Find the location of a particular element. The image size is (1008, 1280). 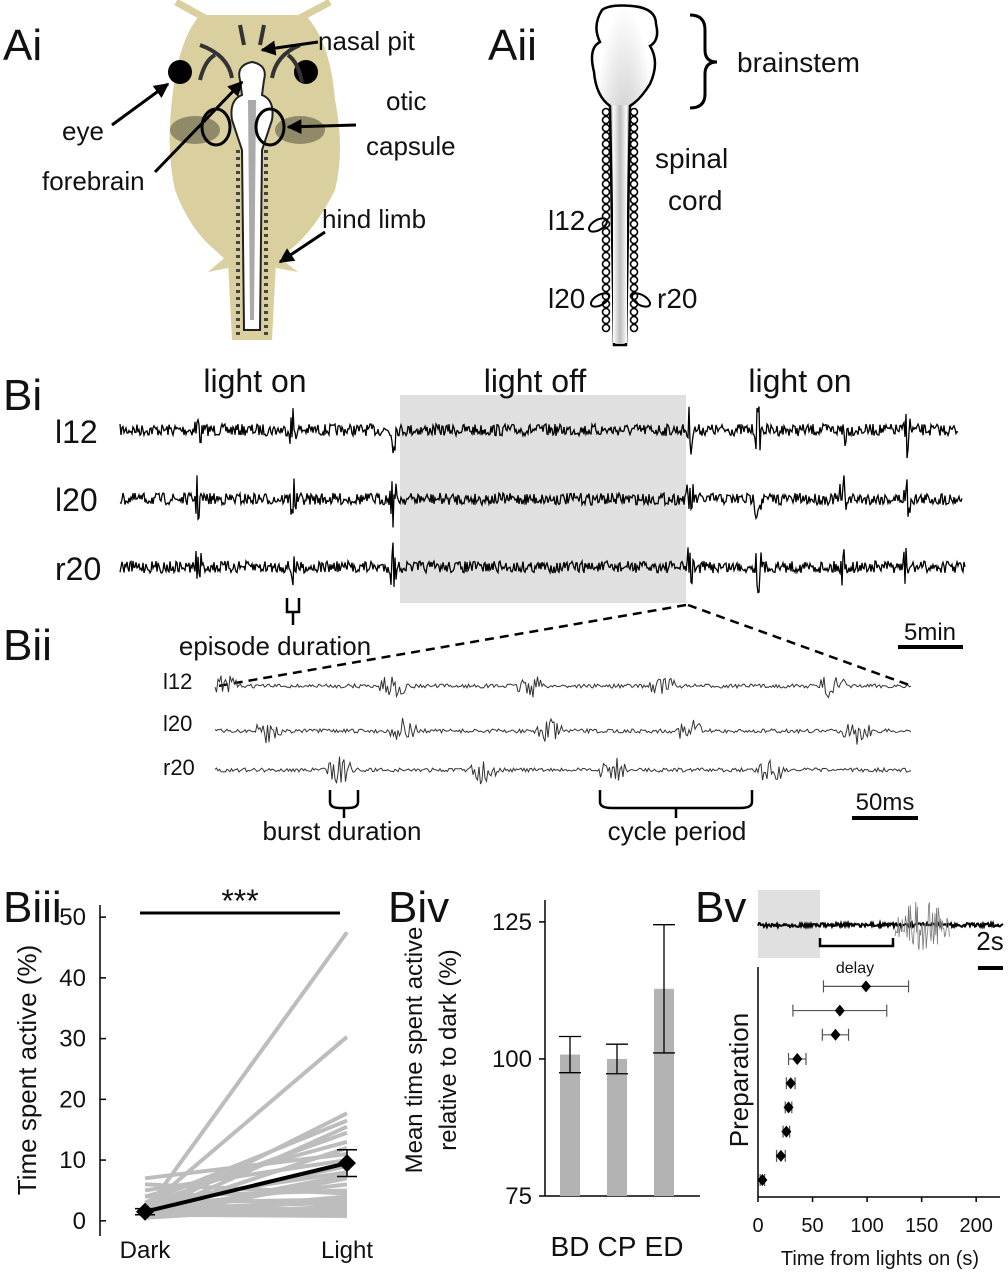

x-tick-label: Light is located at coordinates (347, 1250).